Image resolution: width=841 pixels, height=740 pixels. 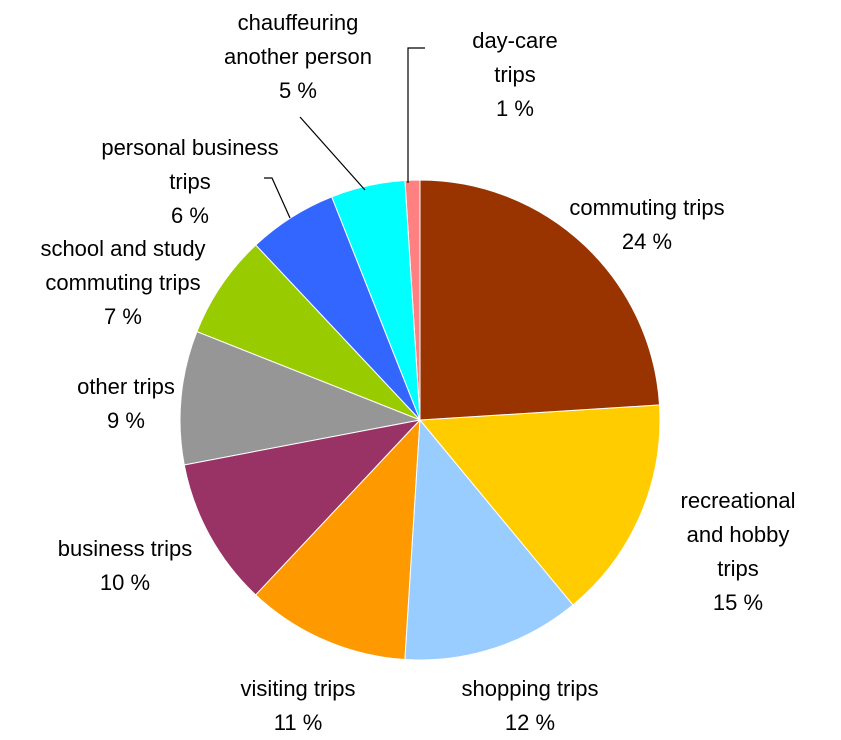 I want to click on value-label: 5 %, so click(x=298, y=90).